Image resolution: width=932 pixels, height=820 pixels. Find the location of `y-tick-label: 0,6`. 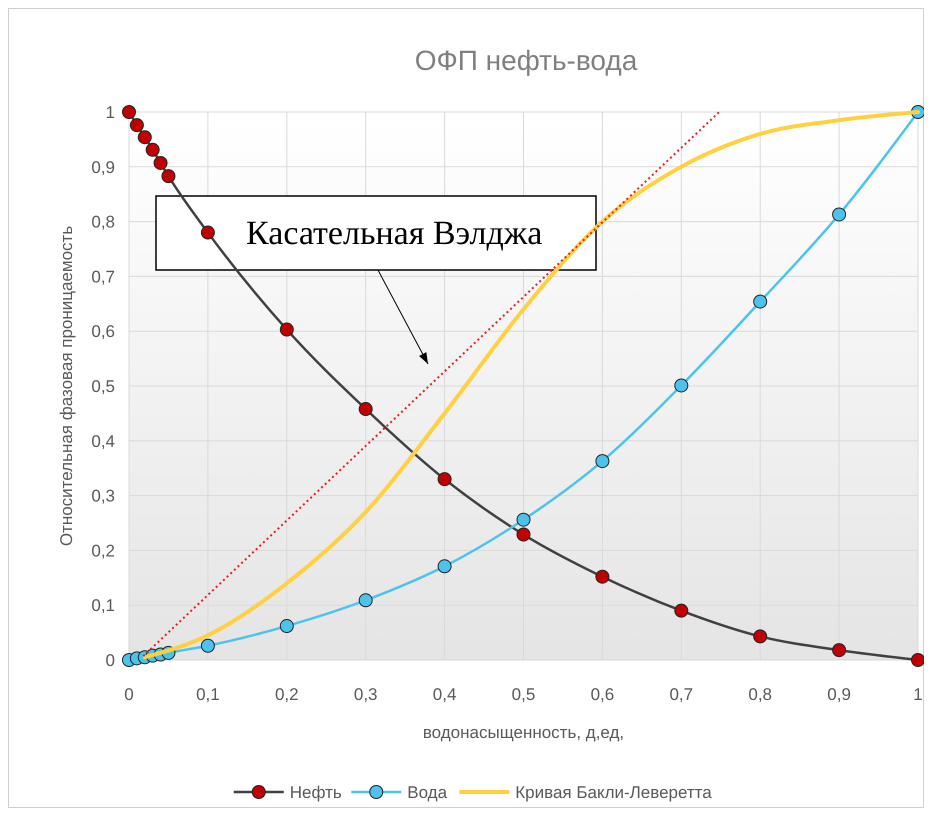

y-tick-label: 0,6 is located at coordinates (103, 332).